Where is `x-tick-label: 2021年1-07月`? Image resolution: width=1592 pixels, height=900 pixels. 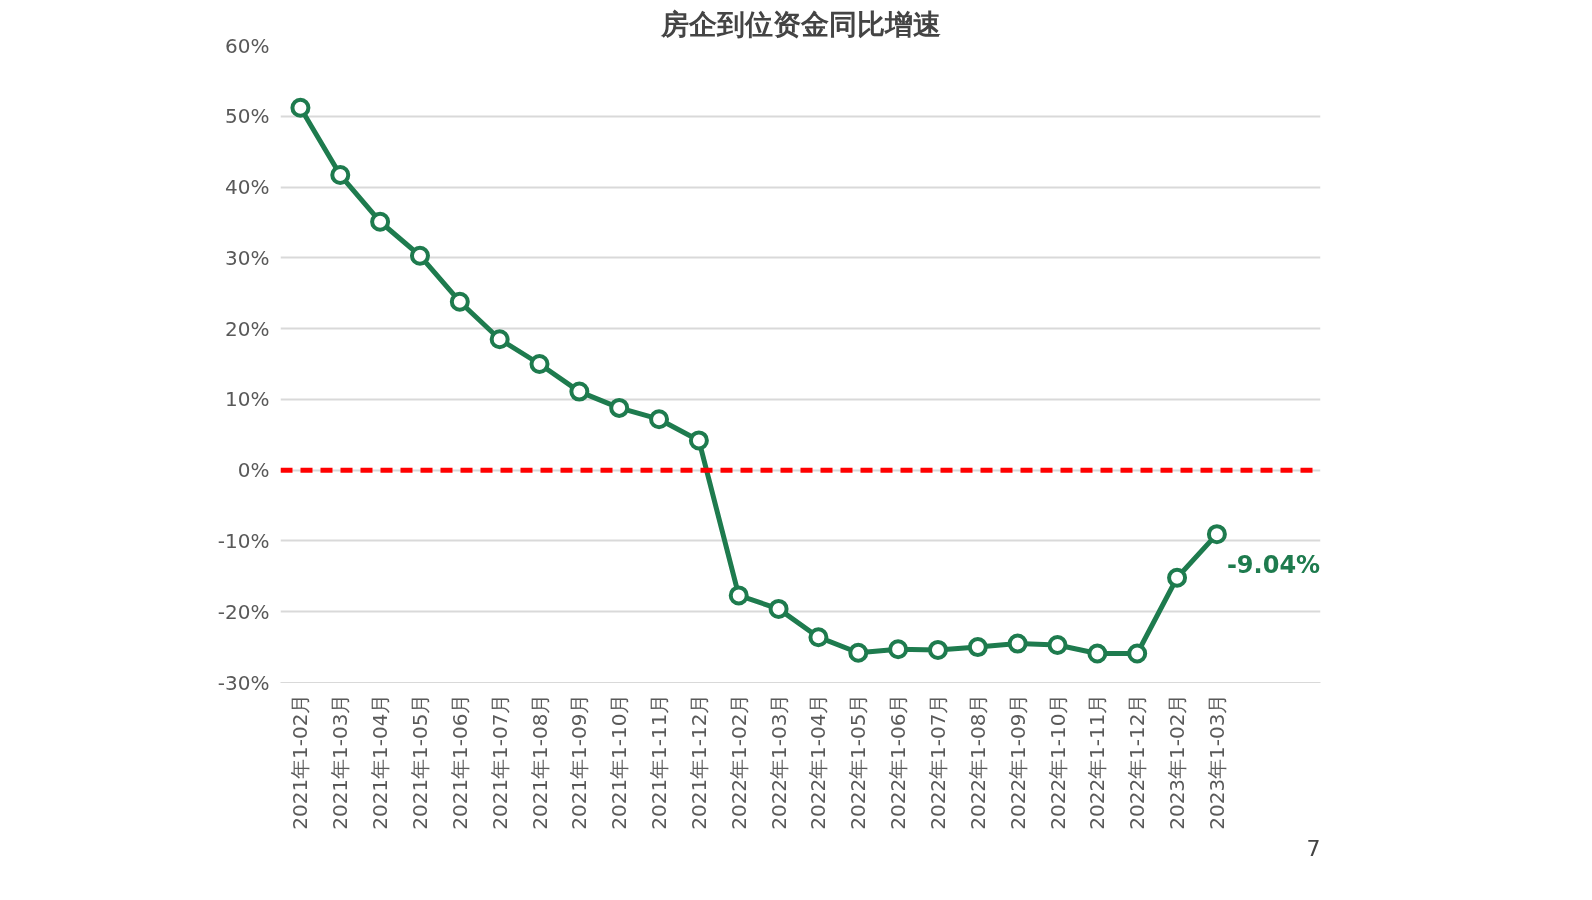 x-tick-label: 2021年1-07月 is located at coordinates (499, 761).